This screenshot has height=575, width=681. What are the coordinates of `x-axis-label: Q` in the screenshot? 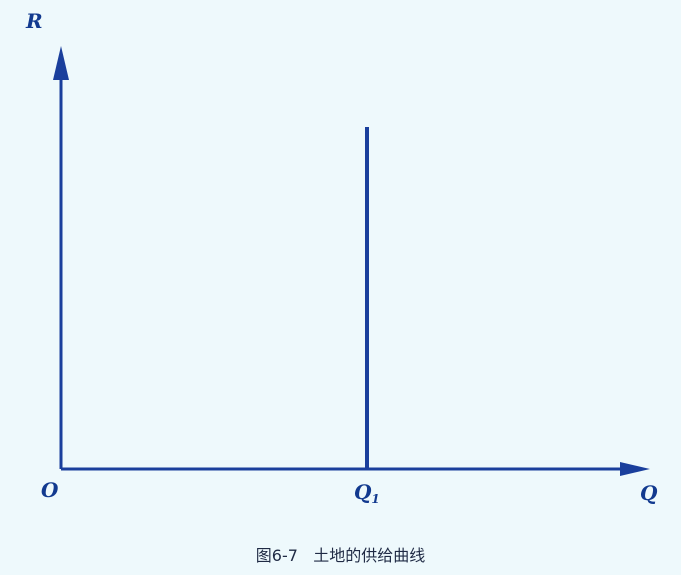 It's located at (649, 493).